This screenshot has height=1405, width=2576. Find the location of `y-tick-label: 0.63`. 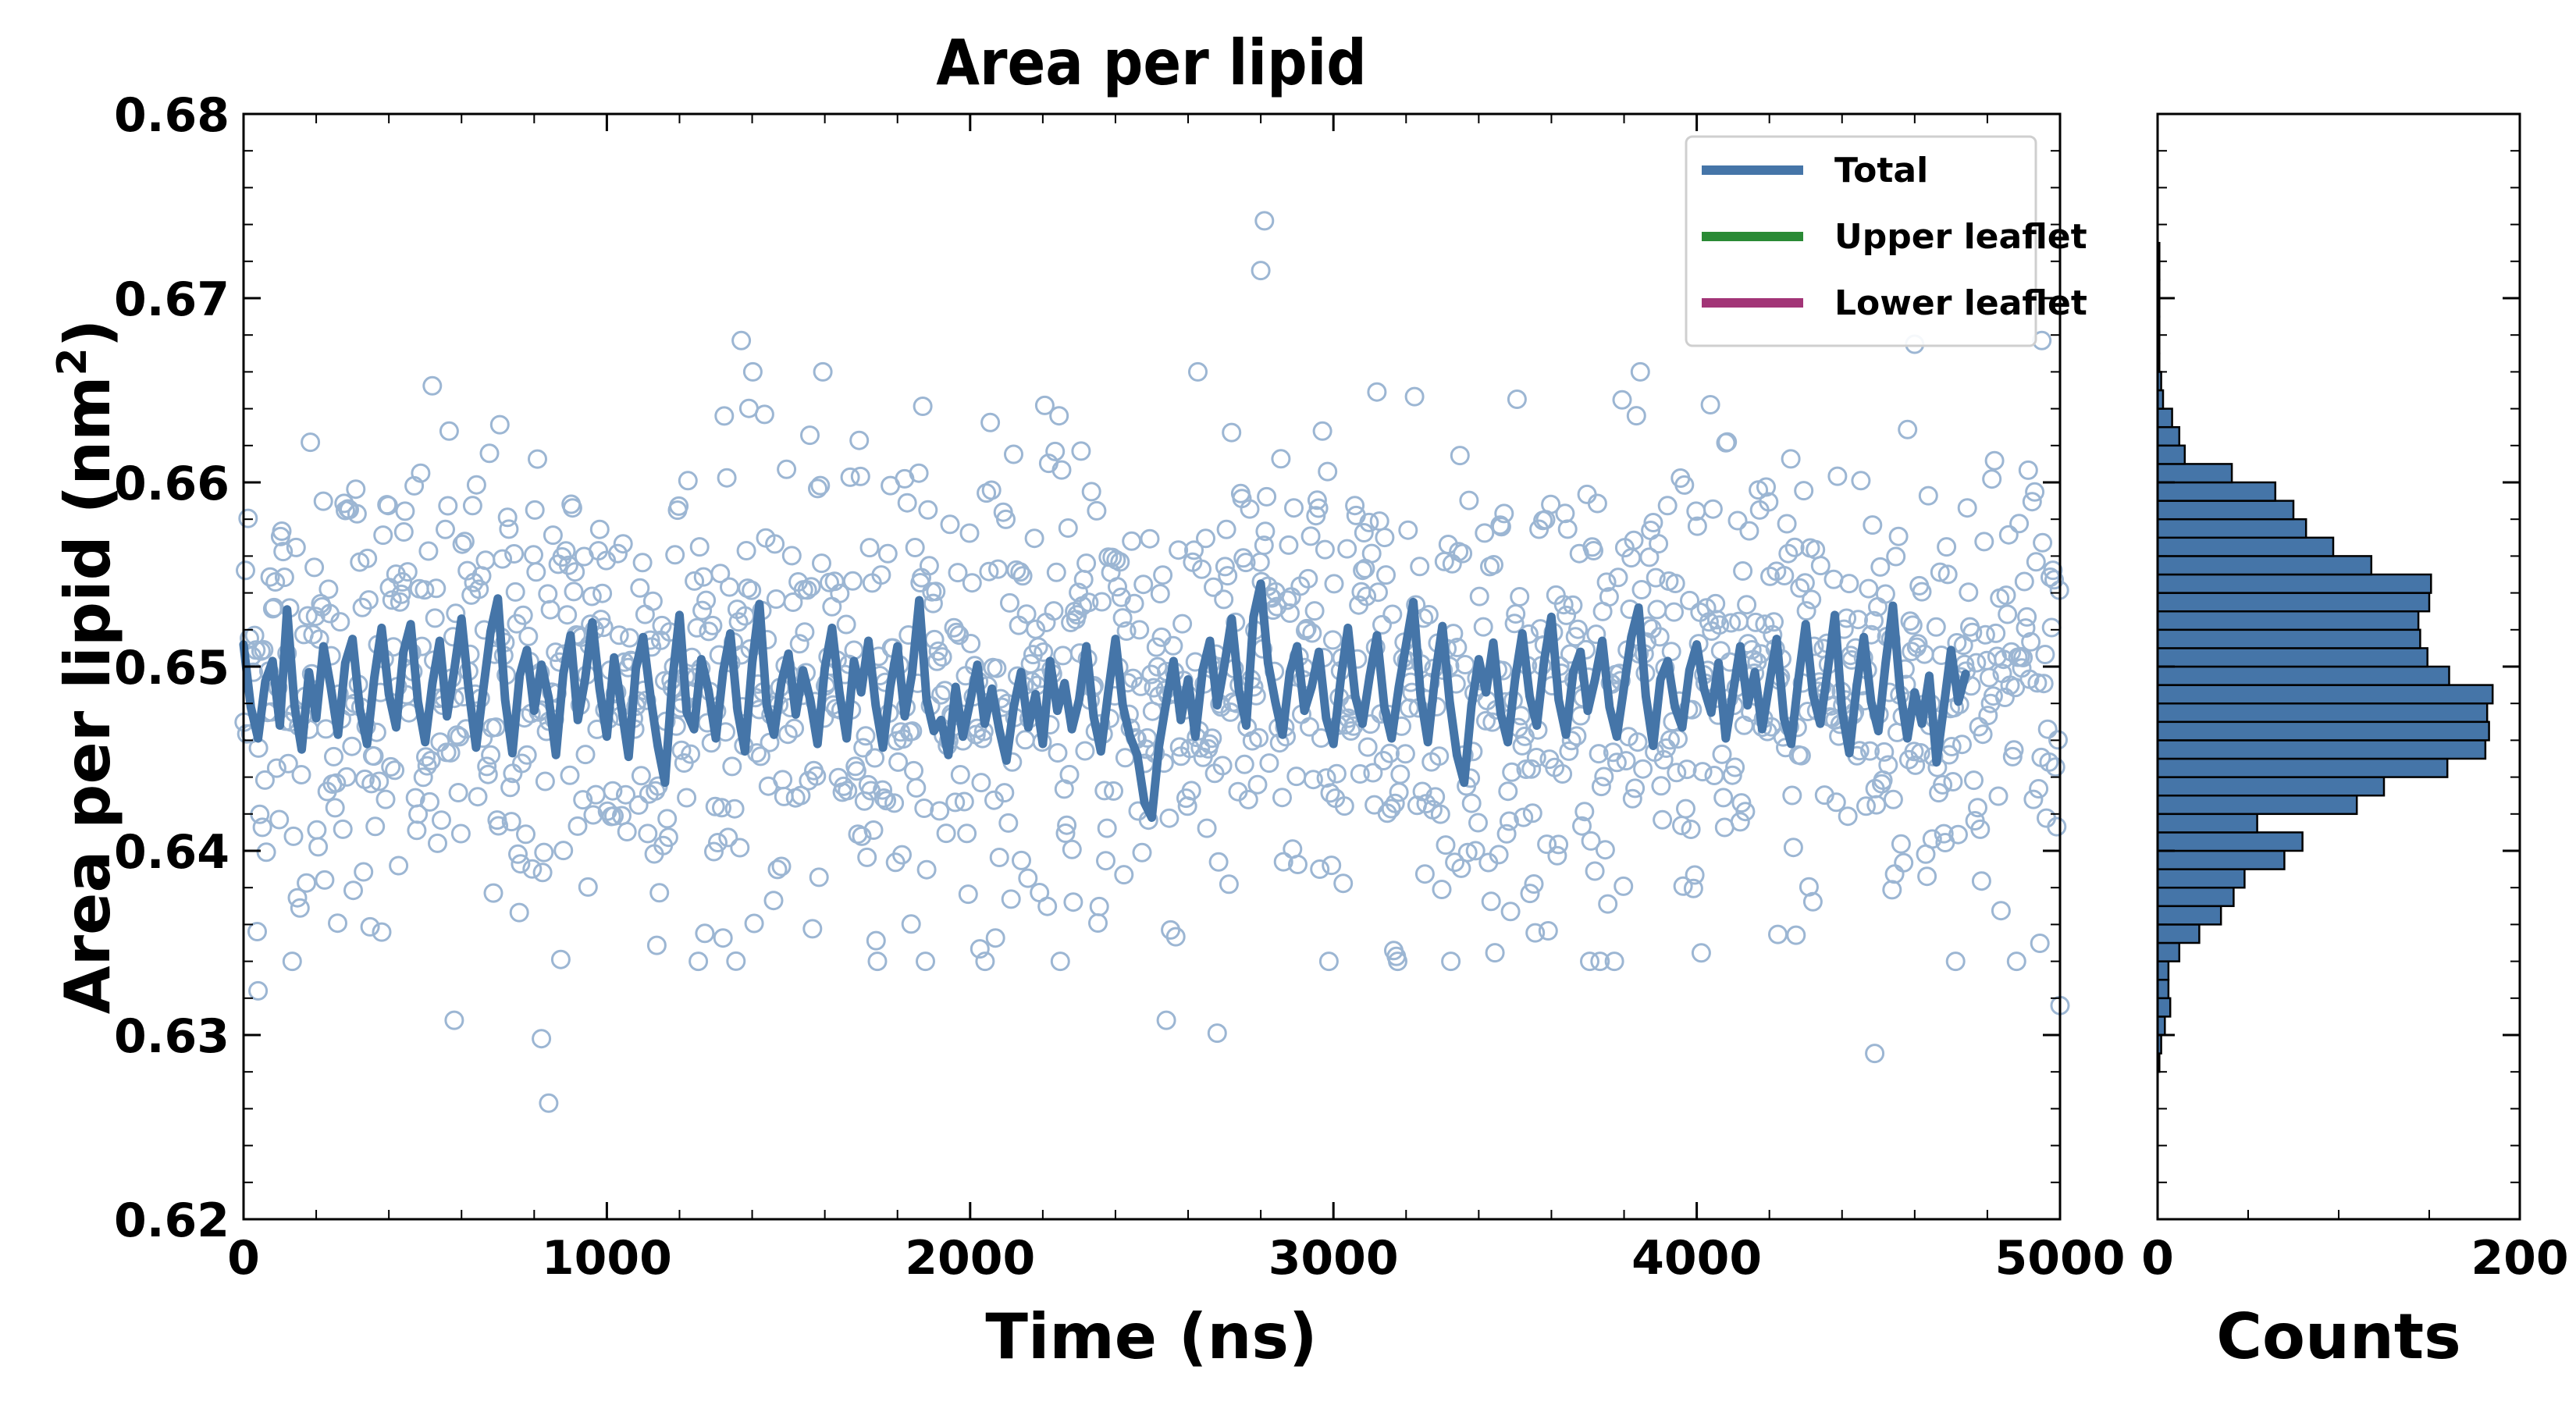

y-tick-label: 0.63 is located at coordinates (171, 1036).